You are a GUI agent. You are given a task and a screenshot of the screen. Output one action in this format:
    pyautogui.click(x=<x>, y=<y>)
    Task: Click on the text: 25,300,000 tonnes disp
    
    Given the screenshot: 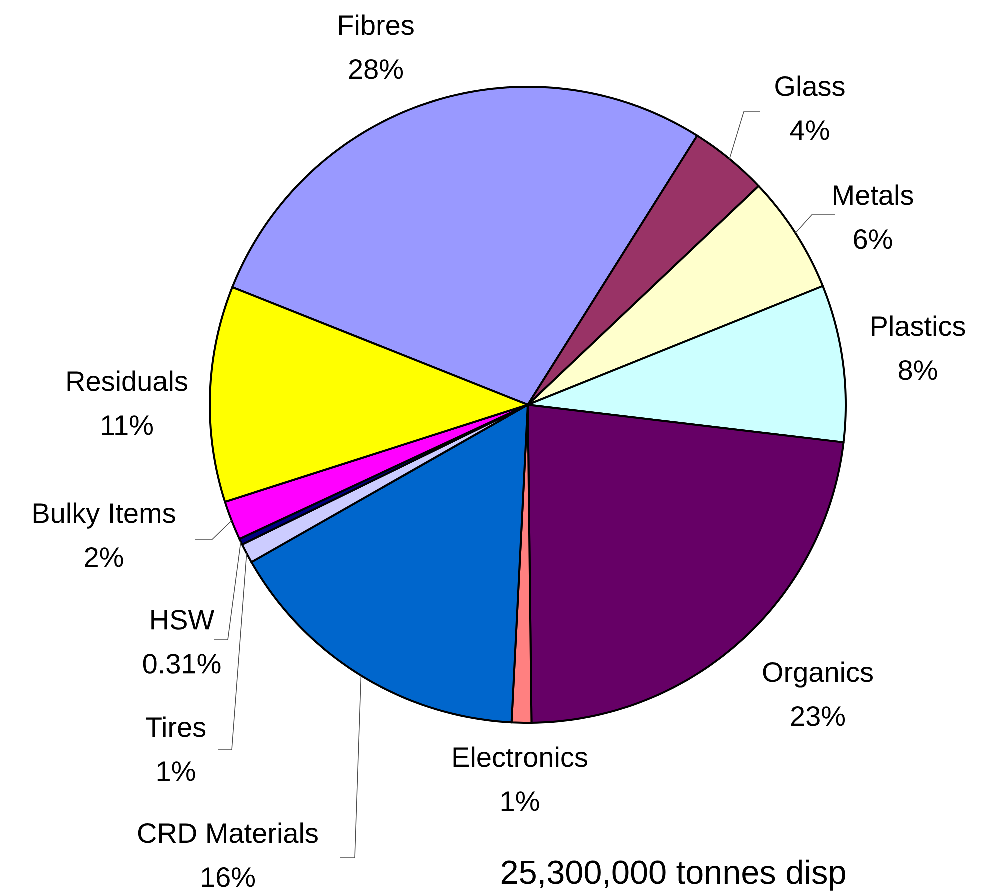 What is the action you would take?
    pyautogui.click(x=674, y=875)
    